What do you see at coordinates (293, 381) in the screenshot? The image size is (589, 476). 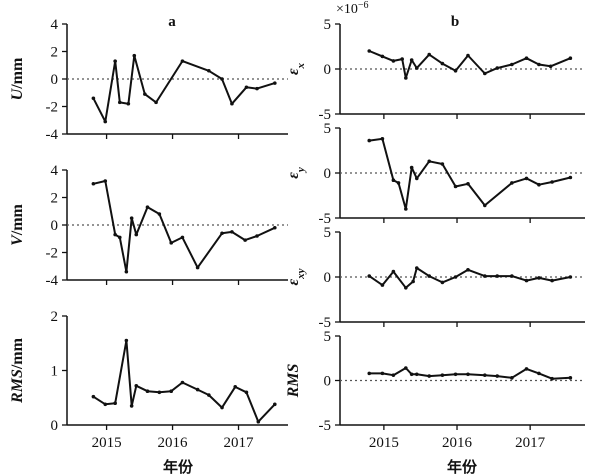 I see `y-axis-label-RMS_b: RMS` at bounding box center [293, 381].